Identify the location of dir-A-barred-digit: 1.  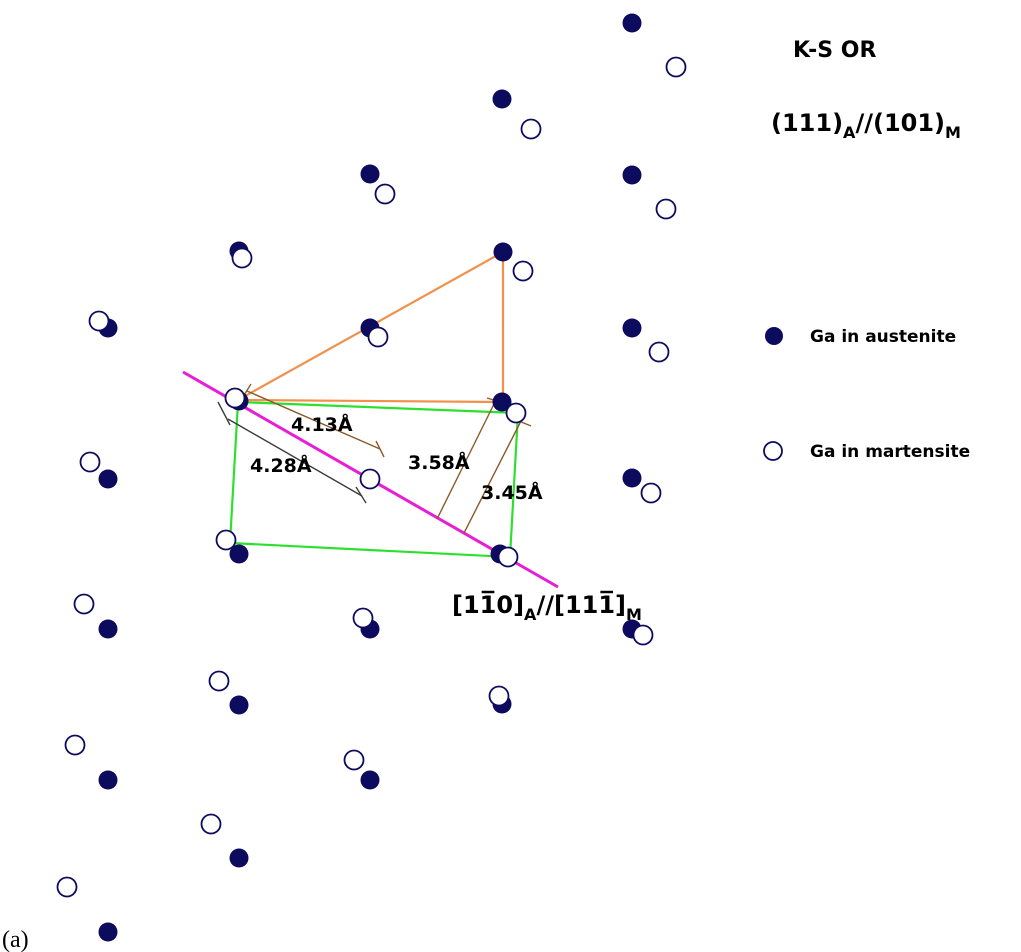
(488, 605).